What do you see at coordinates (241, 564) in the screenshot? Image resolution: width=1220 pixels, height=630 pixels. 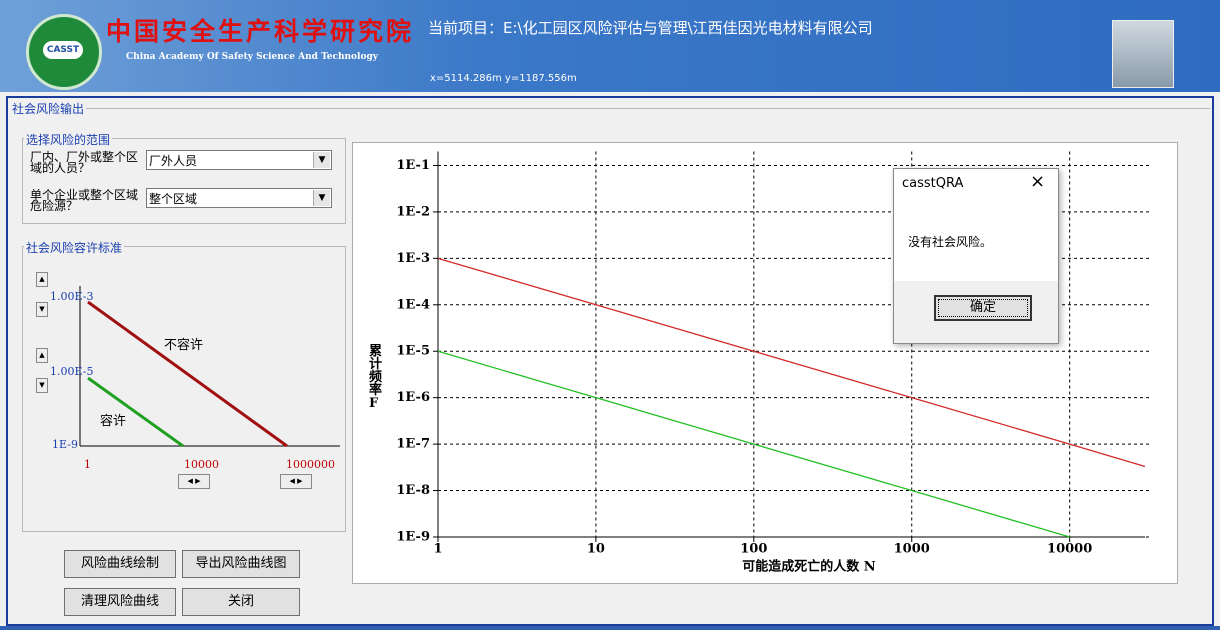 I see `export-button: 导出风险曲线图` at bounding box center [241, 564].